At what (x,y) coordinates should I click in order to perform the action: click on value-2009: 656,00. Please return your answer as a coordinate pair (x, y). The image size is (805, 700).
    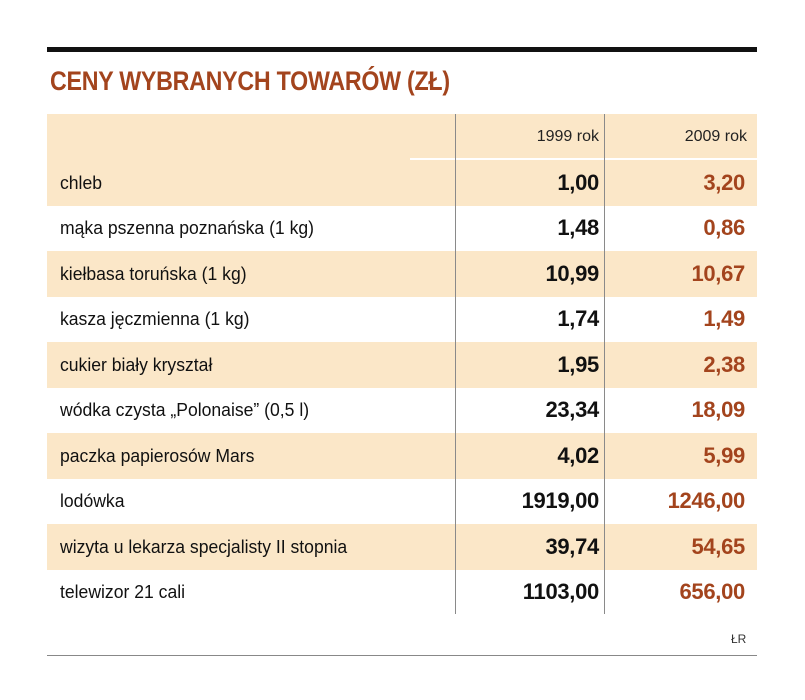
    Looking at the image, I should click on (712, 592).